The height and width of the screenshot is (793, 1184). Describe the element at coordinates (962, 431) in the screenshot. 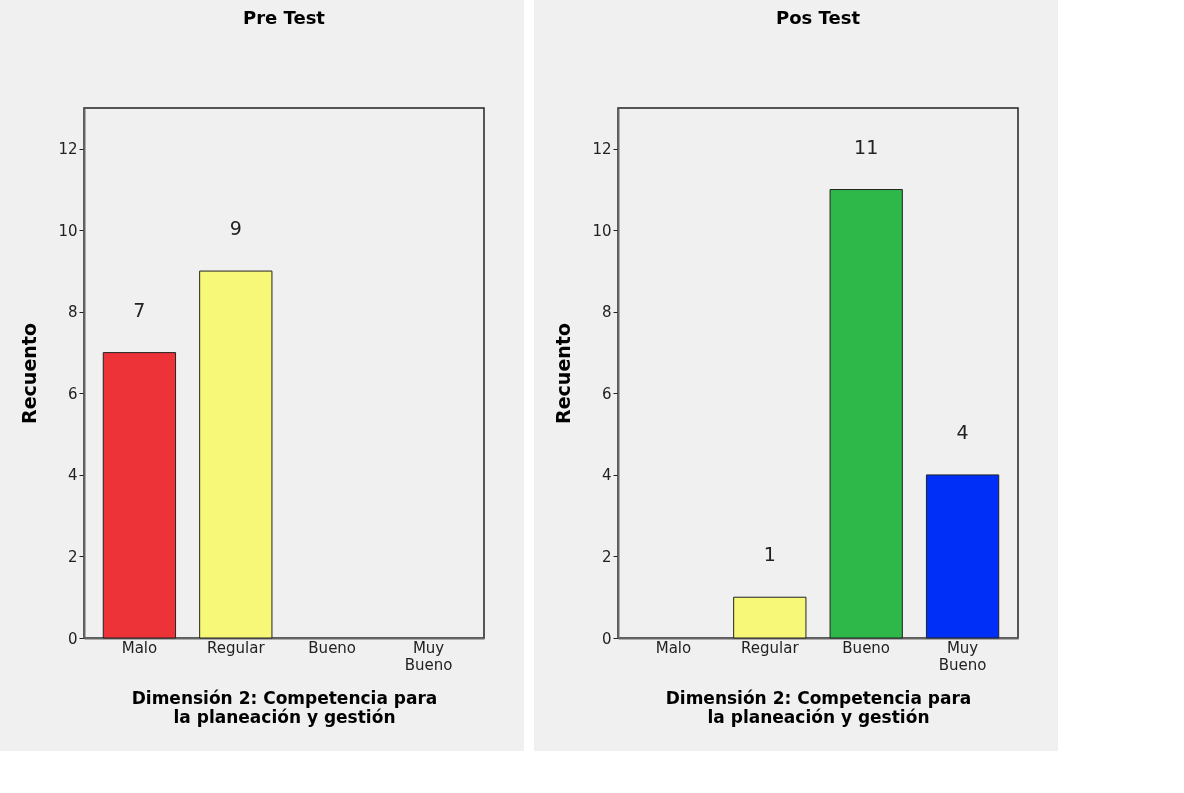

I see `data-label: 4` at that location.